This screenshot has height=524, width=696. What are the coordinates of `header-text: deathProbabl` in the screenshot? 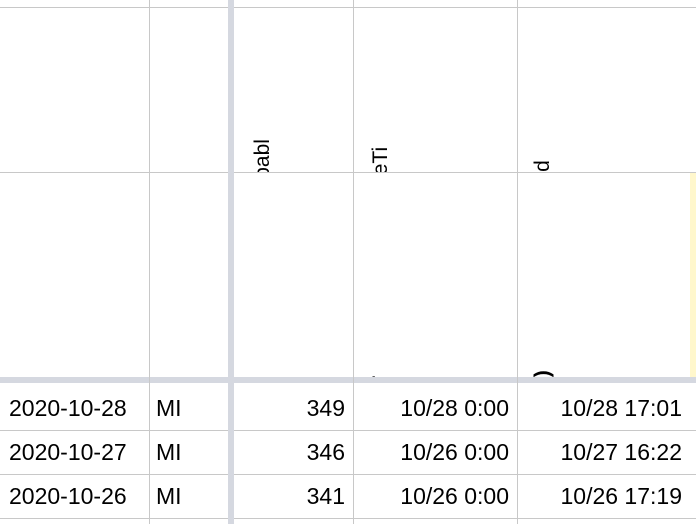 It's located at (262, 155).